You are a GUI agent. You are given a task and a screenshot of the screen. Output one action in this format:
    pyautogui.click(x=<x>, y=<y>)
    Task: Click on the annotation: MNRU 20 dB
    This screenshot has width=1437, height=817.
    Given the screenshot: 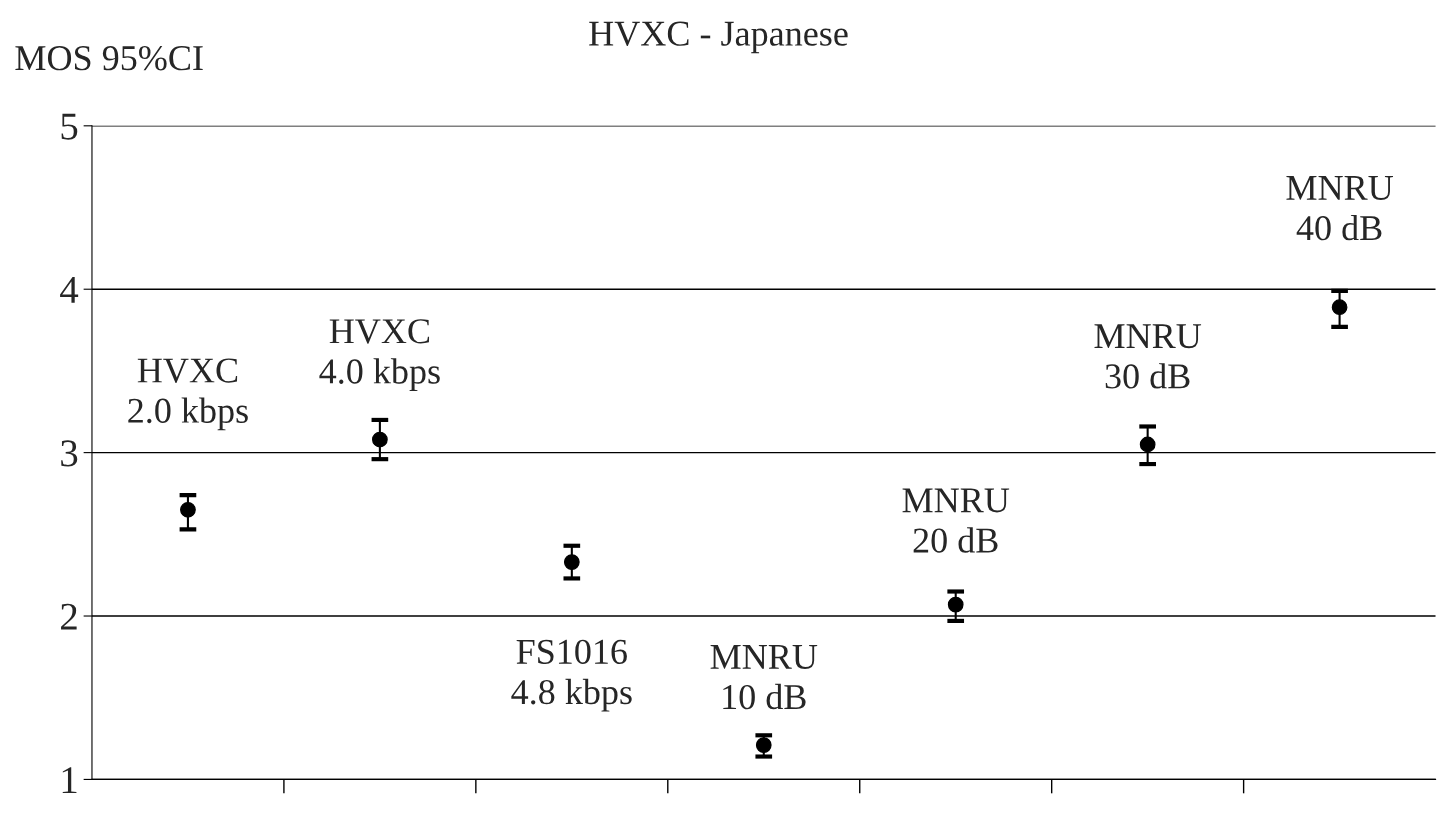 What is the action you would take?
    pyautogui.click(x=956, y=520)
    